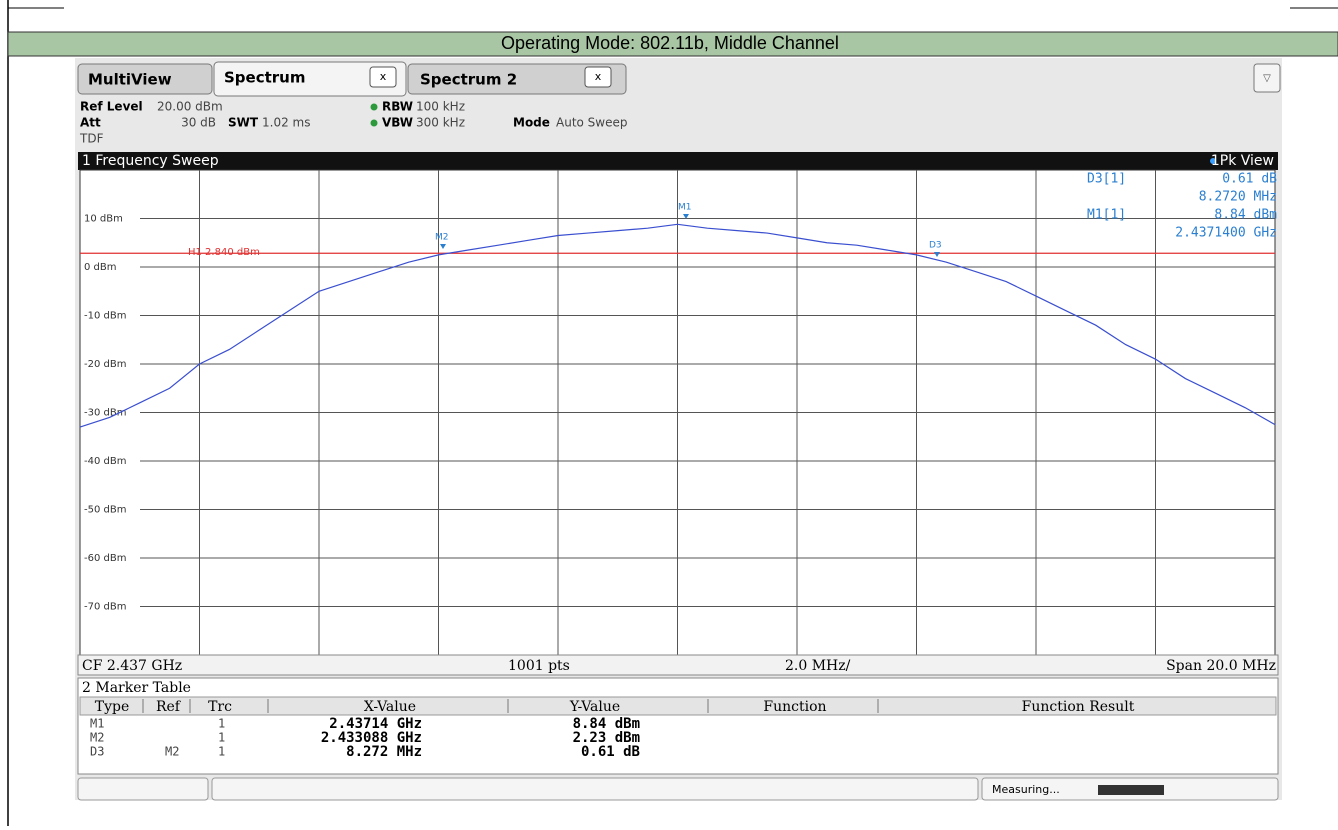  What do you see at coordinates (1238, 197) in the screenshot?
I see `marker-info-x: 8.2720 MHz` at bounding box center [1238, 197].